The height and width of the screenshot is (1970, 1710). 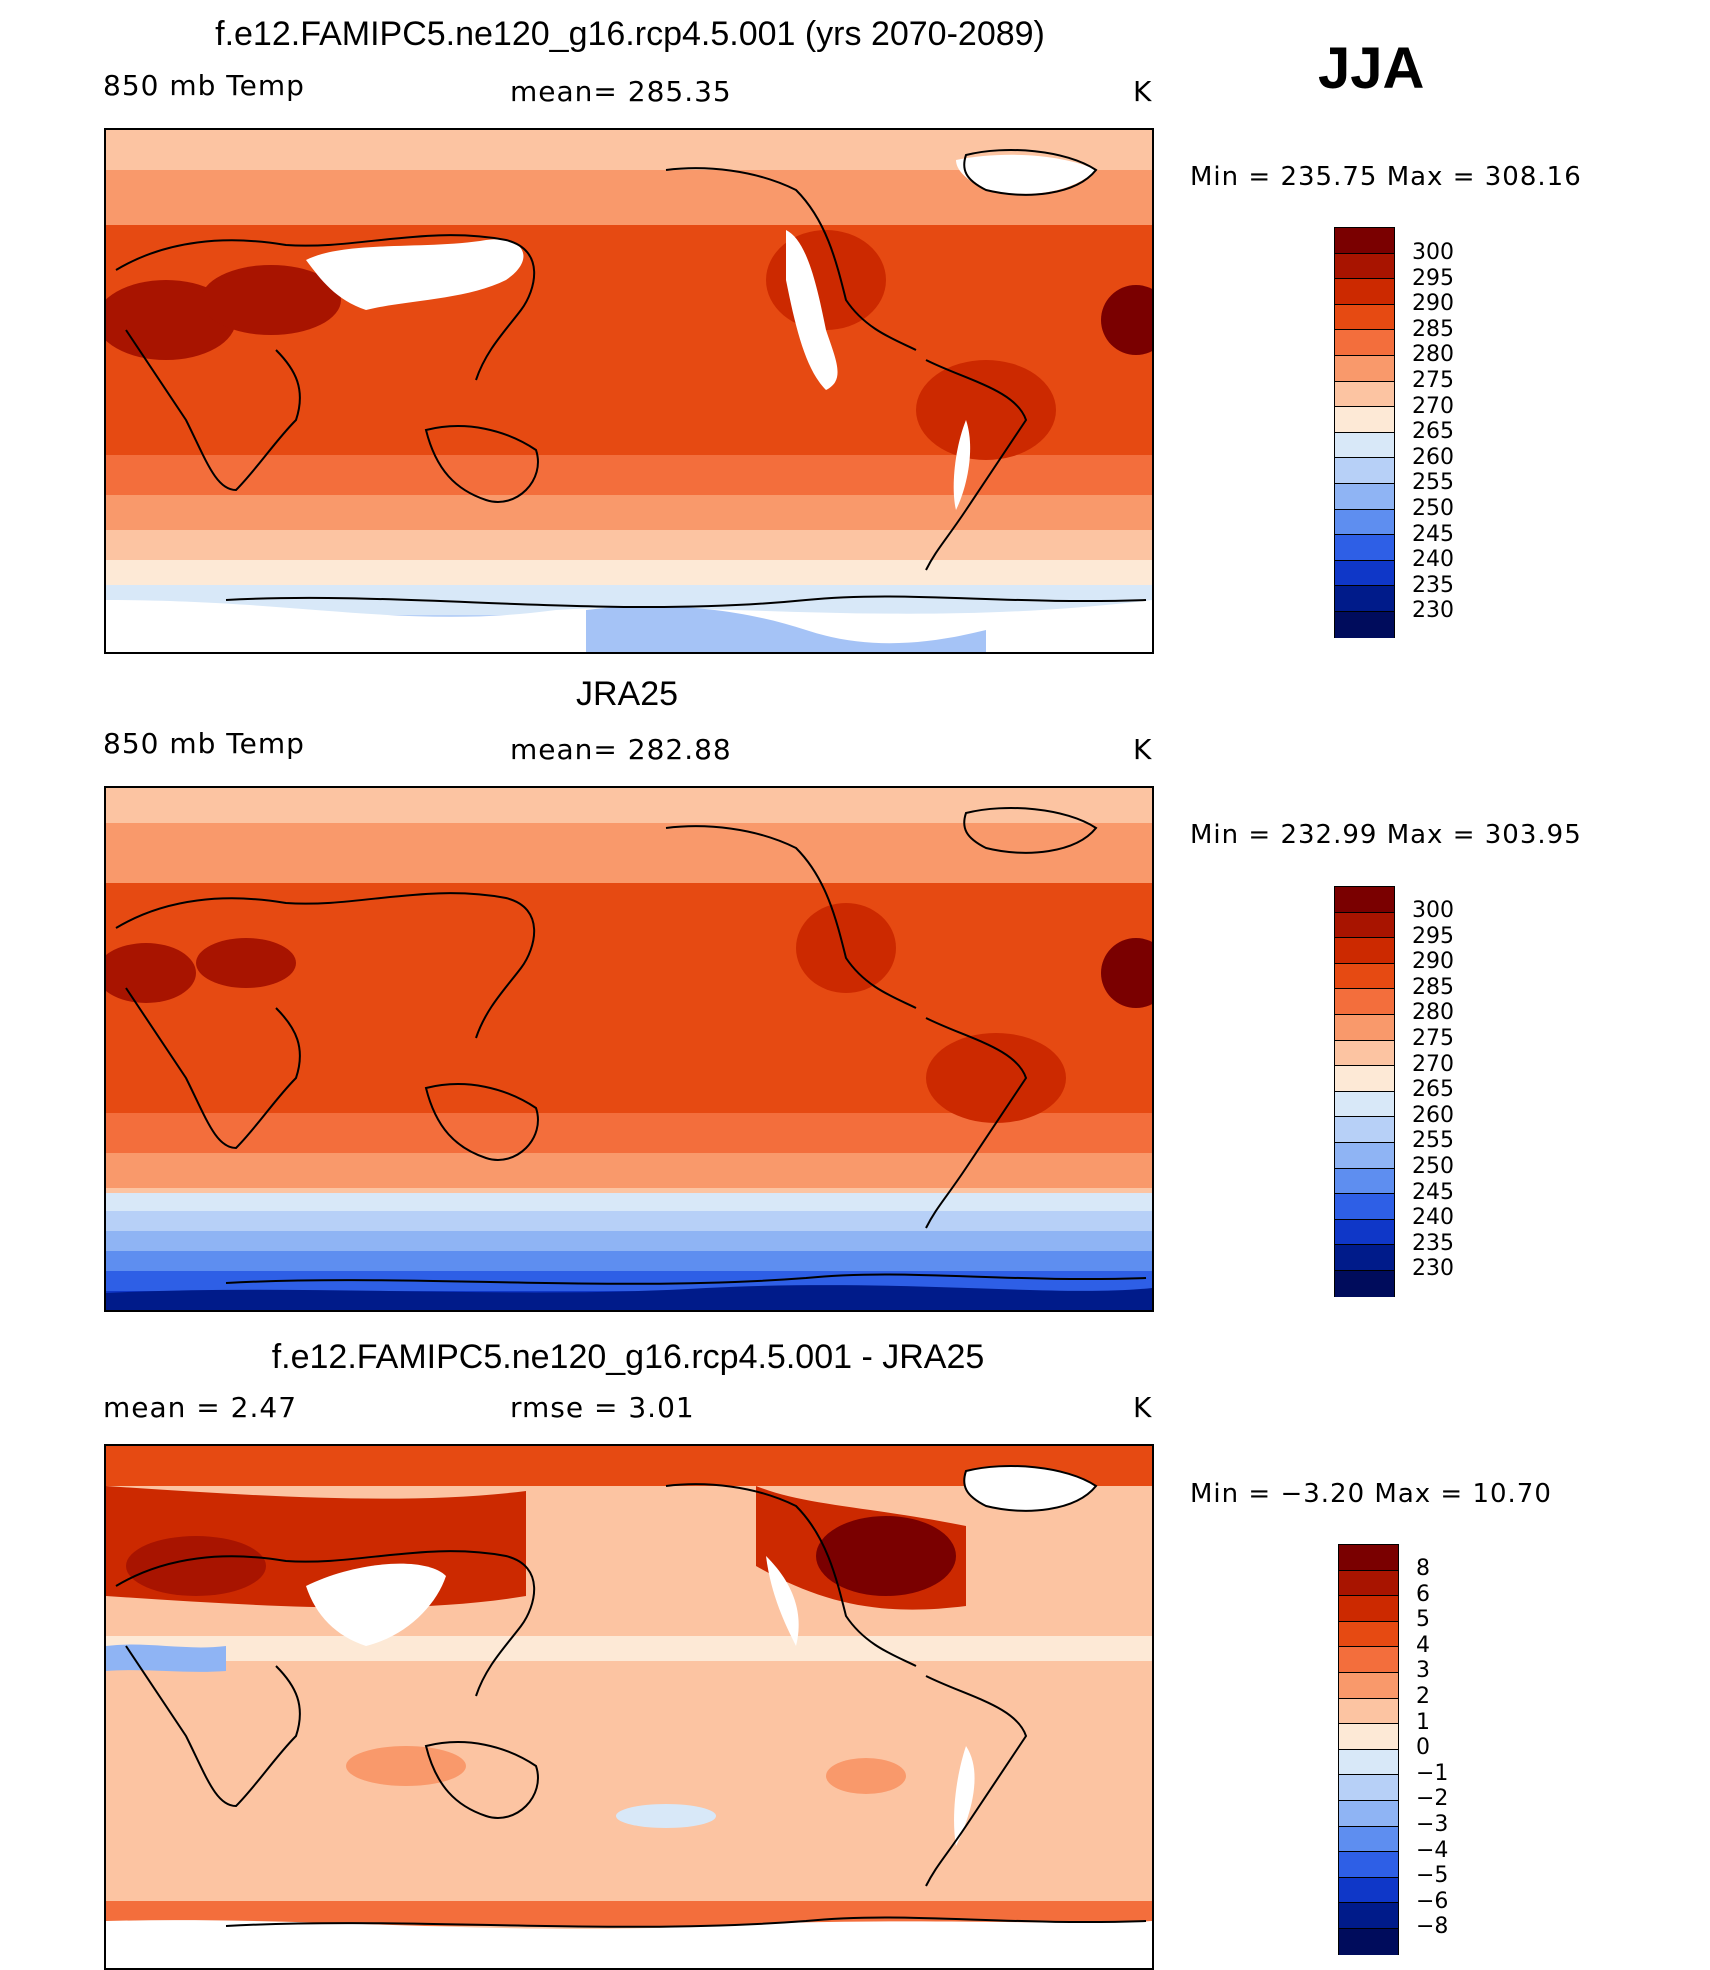 I want to click on cb3-label: −8, so click(x=1432, y=1927).